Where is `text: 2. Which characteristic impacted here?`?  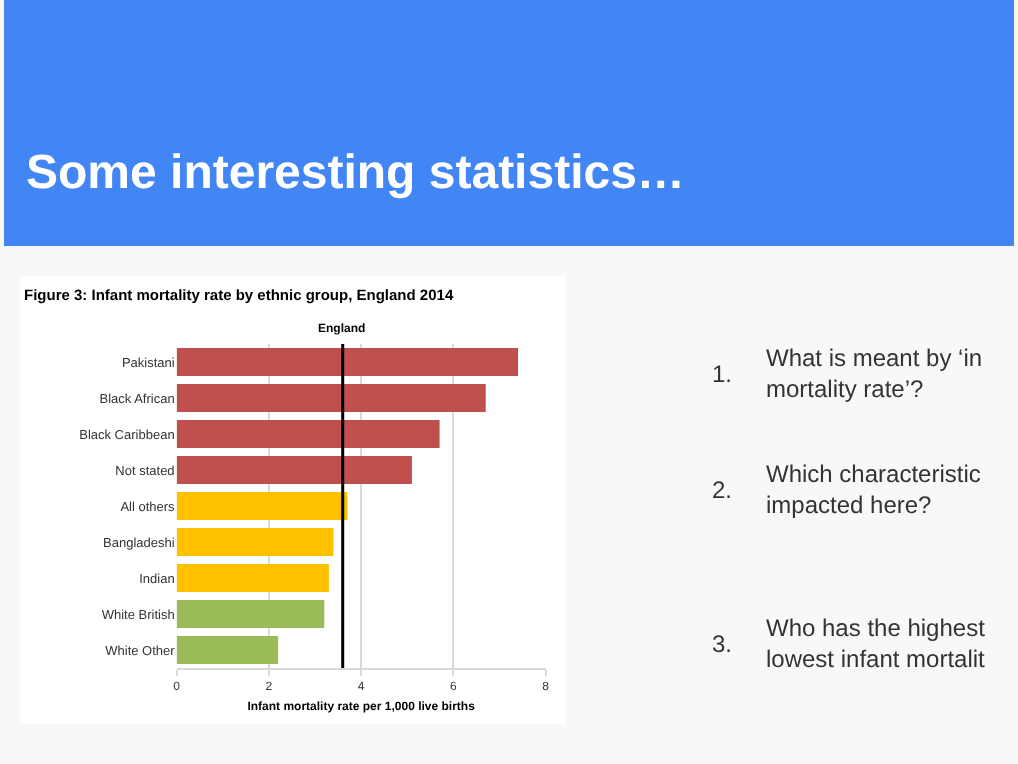 text: 2. Which characteristic impacted here? is located at coordinates (846, 490).